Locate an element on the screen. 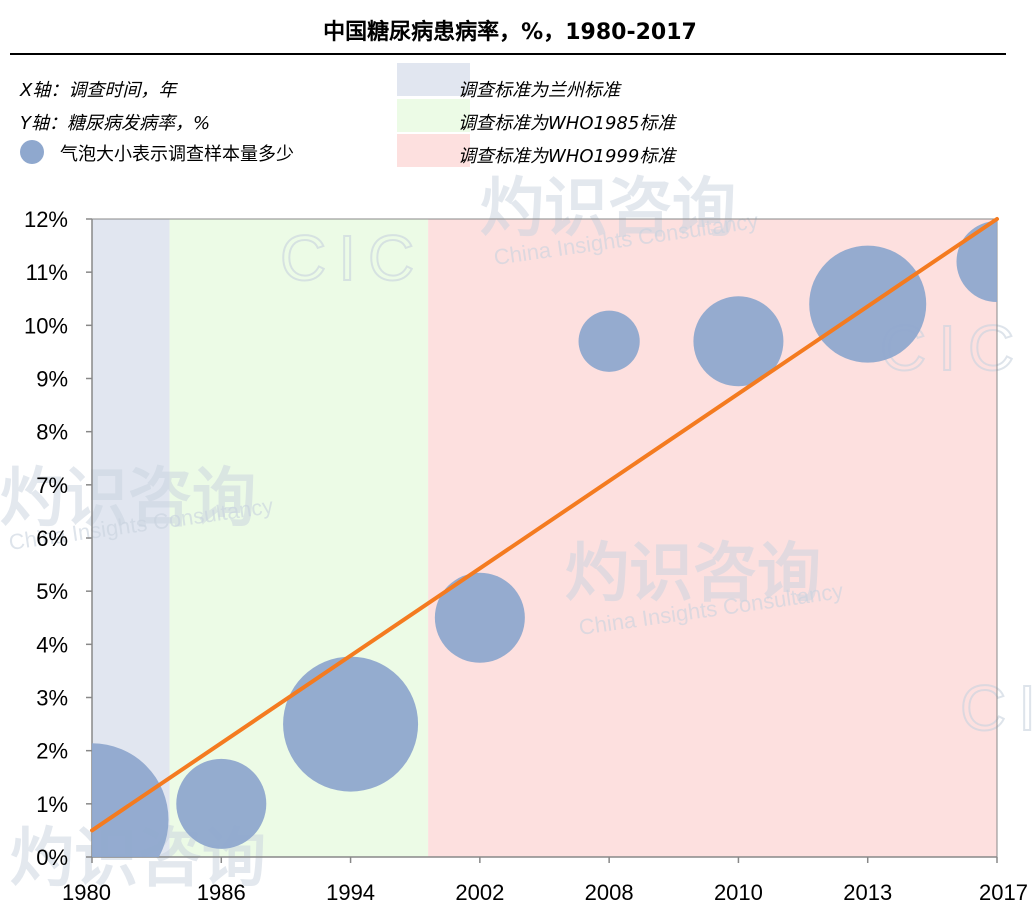 The width and height of the screenshot is (1033, 917). legend-label-lanzhou: 调查标准为兰州标准 is located at coordinates (539, 90).